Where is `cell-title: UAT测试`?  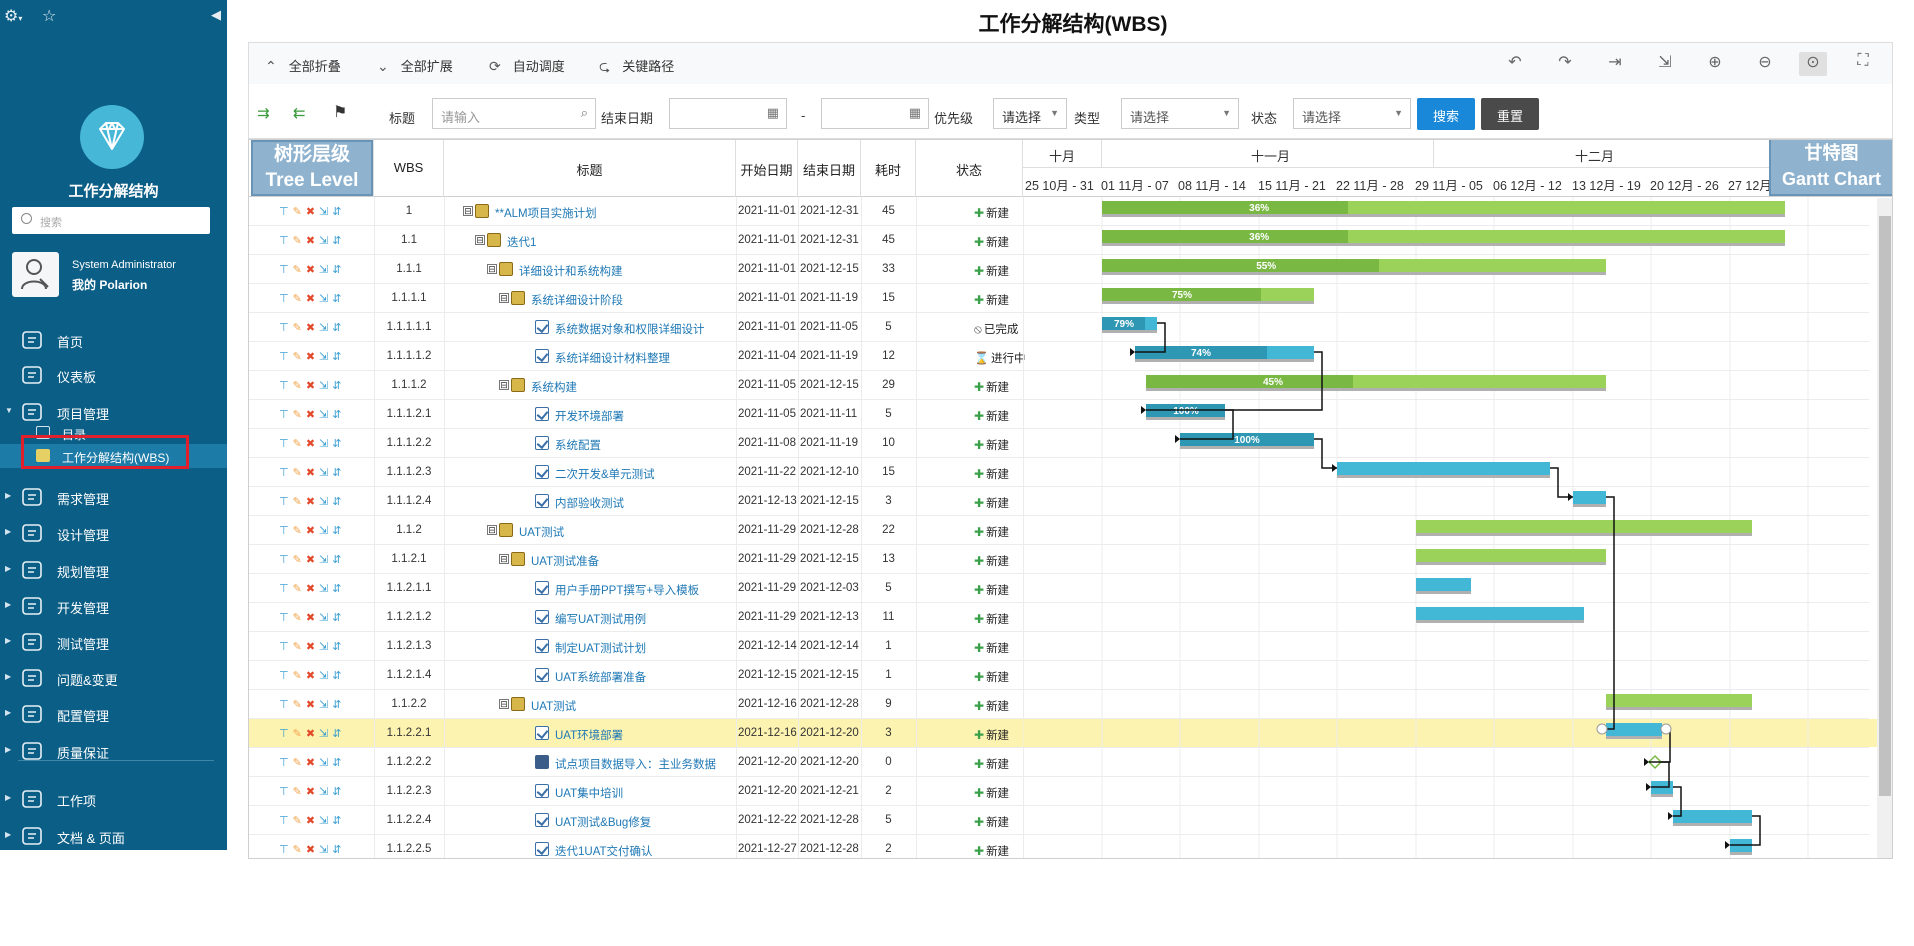 cell-title: UAT测试 is located at coordinates (542, 533).